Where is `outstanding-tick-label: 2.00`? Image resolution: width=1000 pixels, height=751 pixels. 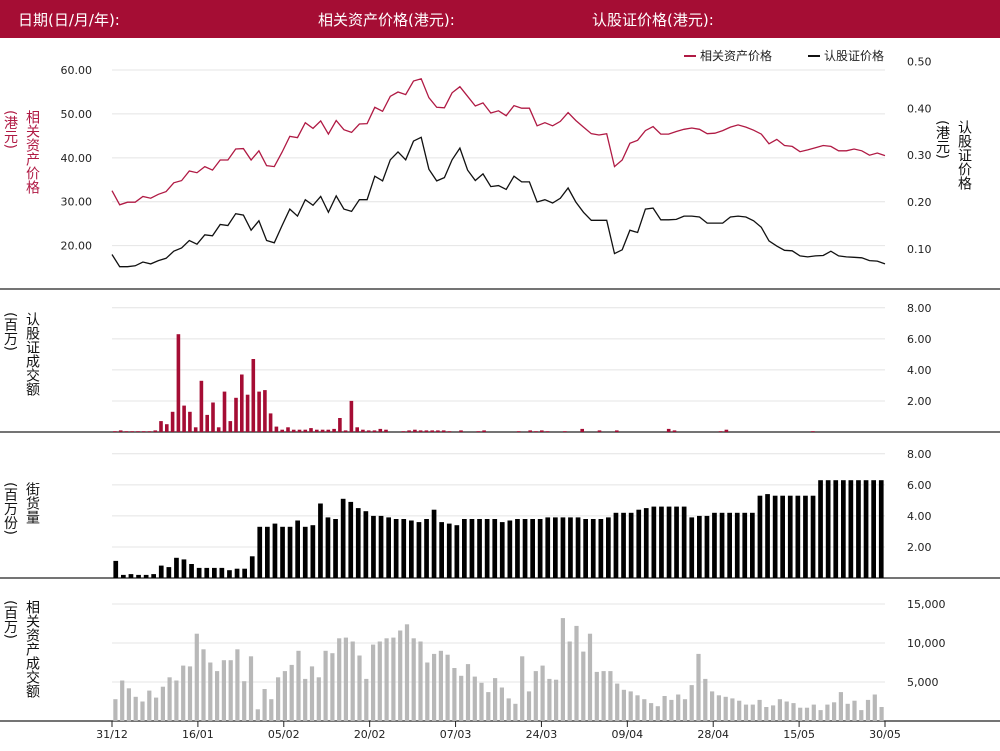
outstanding-tick-label: 2.00 is located at coordinates (919, 547).